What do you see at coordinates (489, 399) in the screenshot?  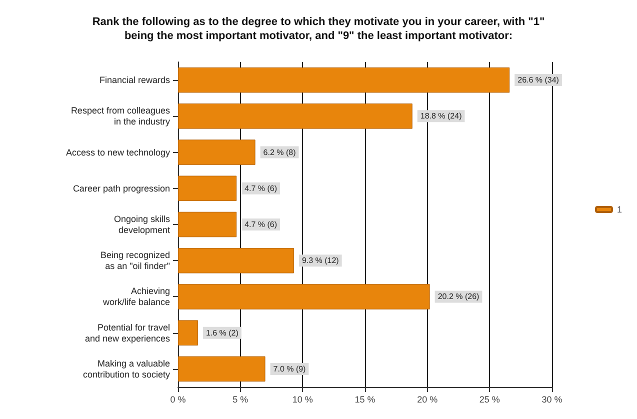 I see `x-tick-label: 25 %` at bounding box center [489, 399].